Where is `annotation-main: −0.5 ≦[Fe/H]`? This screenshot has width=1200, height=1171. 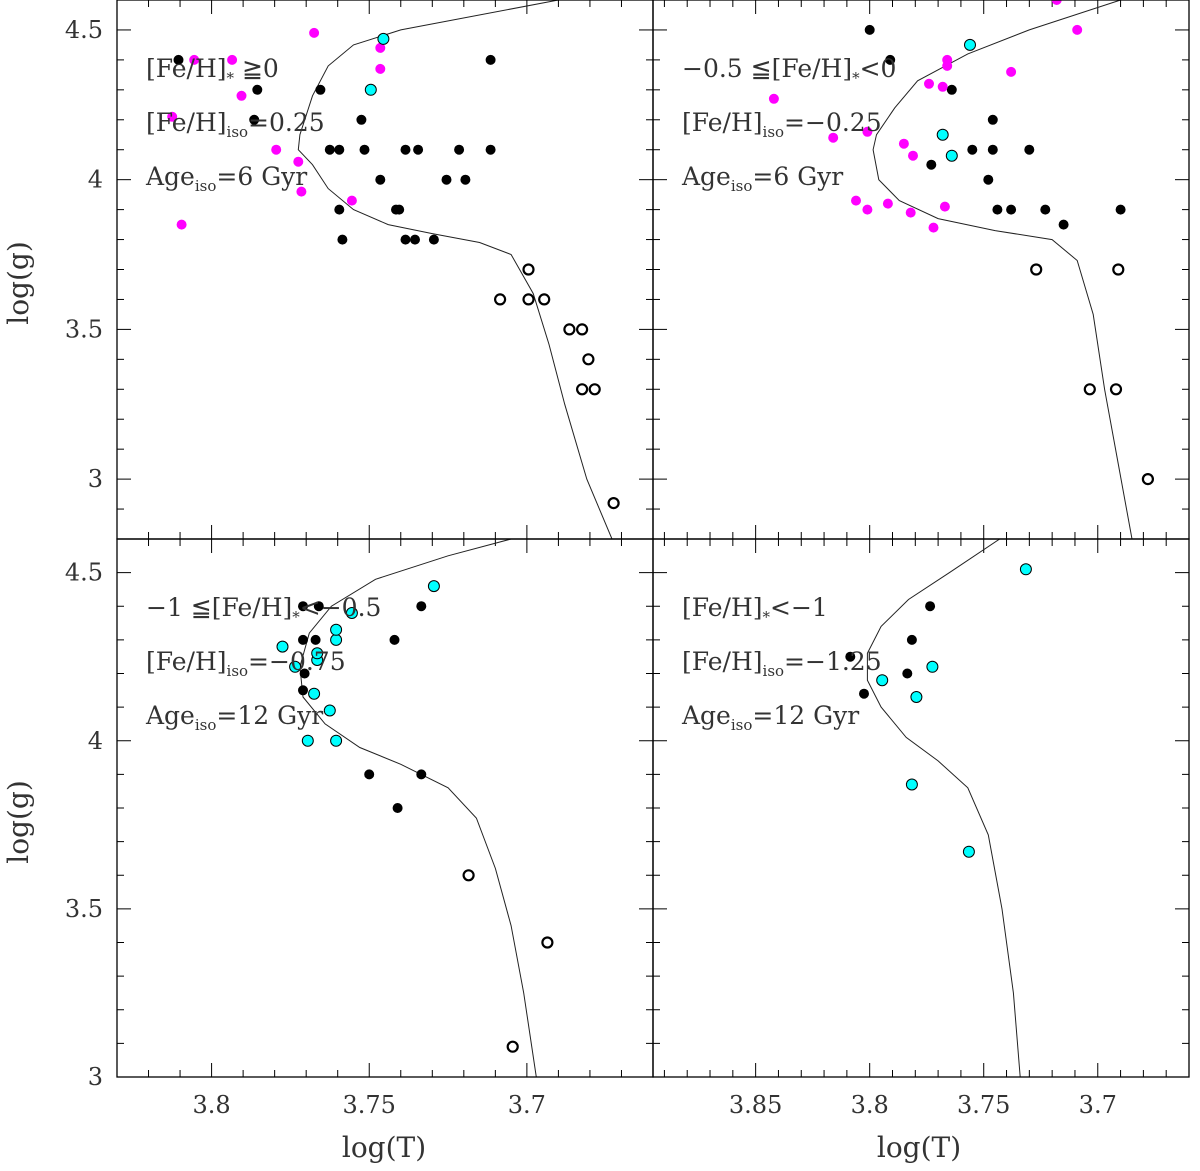 annotation-main: −0.5 ≦[Fe/H] is located at coordinates (767, 68).